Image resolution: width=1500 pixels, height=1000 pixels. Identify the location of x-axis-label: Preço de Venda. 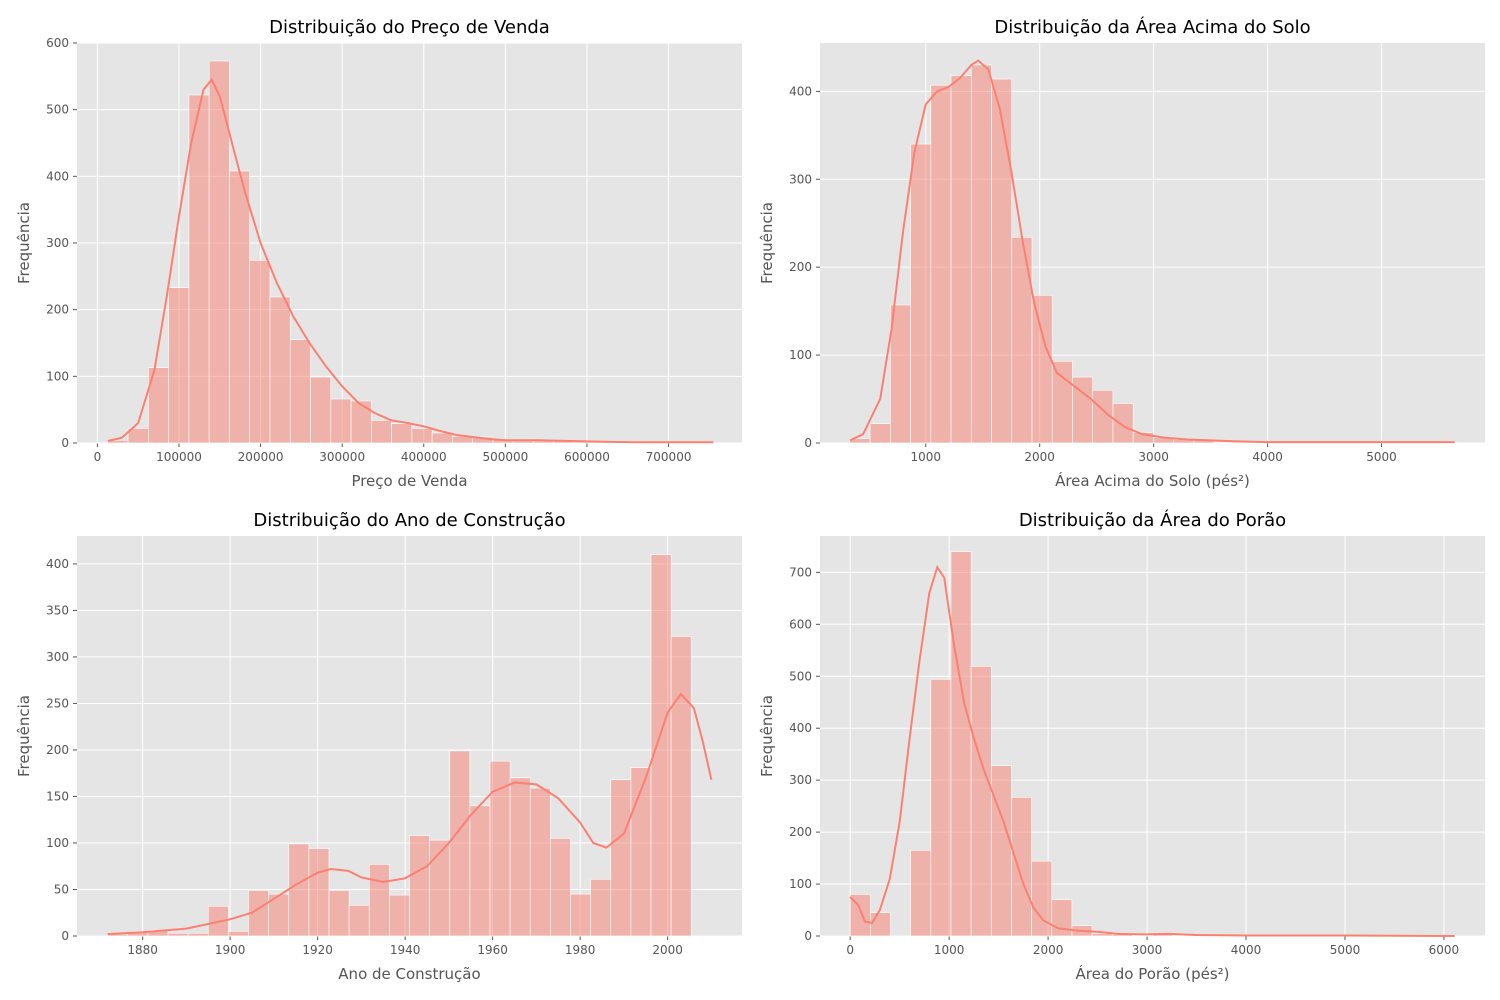
(409, 481).